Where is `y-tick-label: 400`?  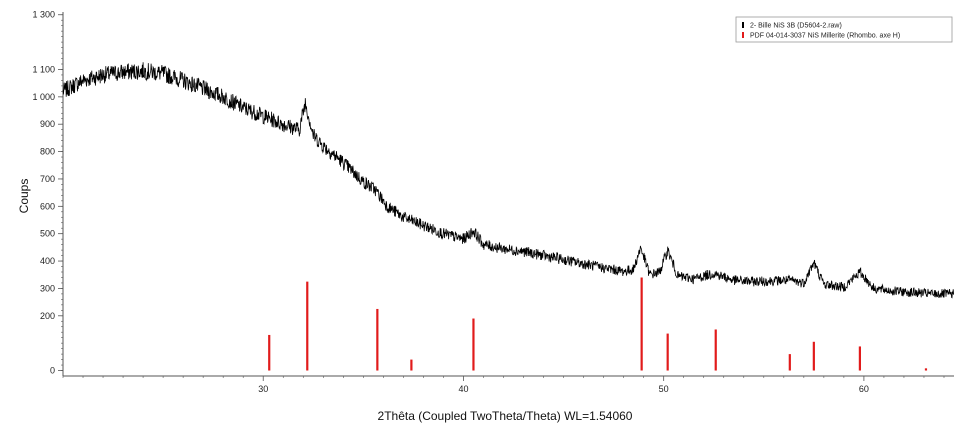
y-tick-label: 400 is located at coordinates (47, 261).